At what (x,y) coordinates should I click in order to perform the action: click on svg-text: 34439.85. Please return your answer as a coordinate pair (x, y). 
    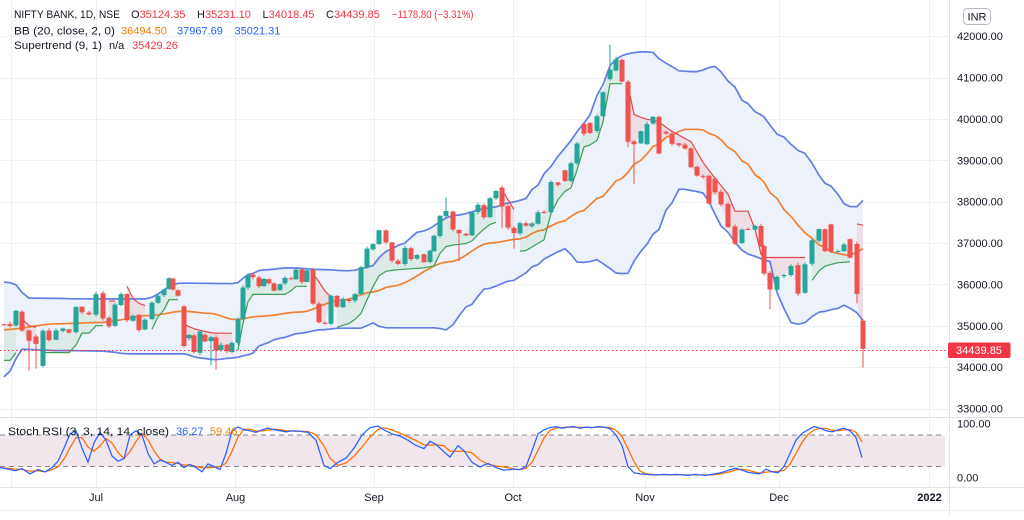
    Looking at the image, I should click on (979, 351).